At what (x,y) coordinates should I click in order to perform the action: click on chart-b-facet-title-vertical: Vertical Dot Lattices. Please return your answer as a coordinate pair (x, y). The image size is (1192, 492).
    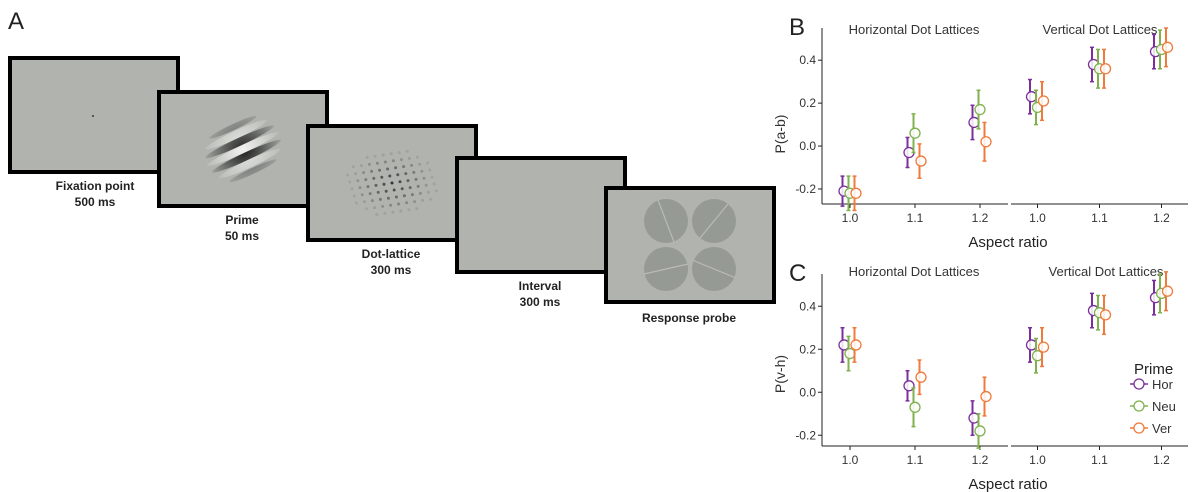
    Looking at the image, I should click on (1100, 29).